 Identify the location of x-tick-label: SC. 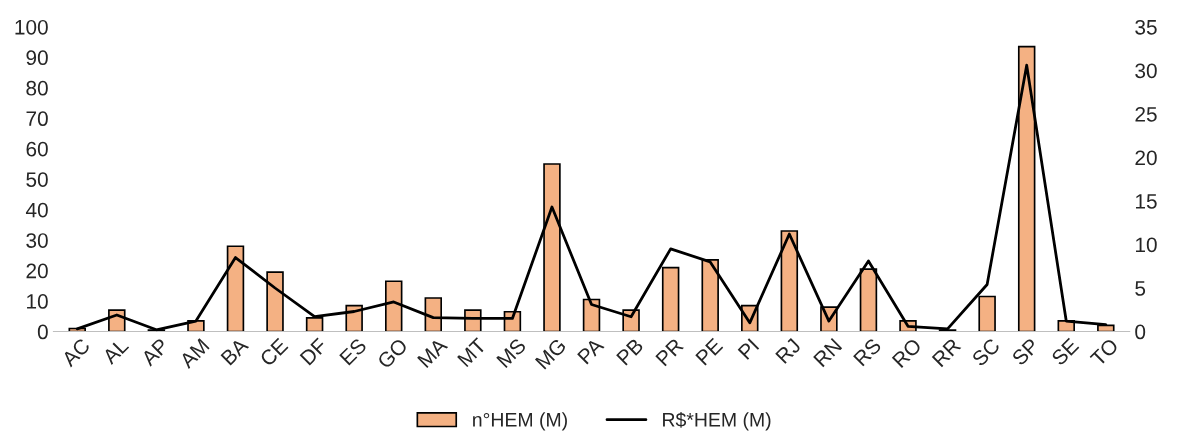
(986, 352).